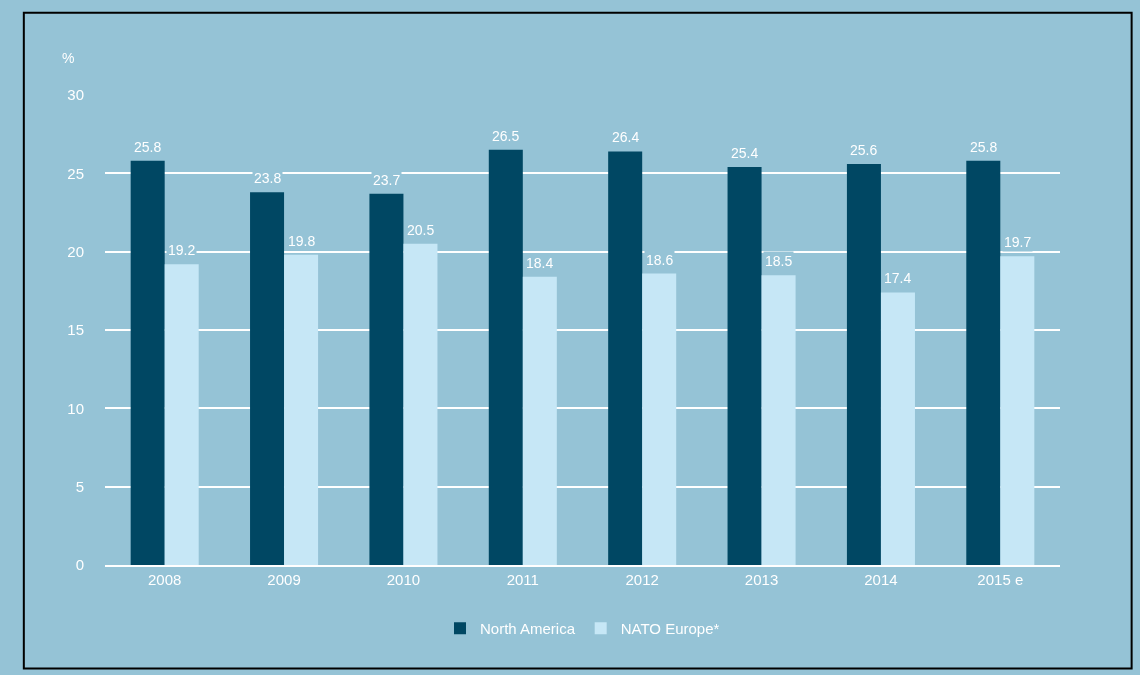 The image size is (1140, 675). Describe the element at coordinates (268, 178) in the screenshot. I see `data-label: 23.8` at that location.